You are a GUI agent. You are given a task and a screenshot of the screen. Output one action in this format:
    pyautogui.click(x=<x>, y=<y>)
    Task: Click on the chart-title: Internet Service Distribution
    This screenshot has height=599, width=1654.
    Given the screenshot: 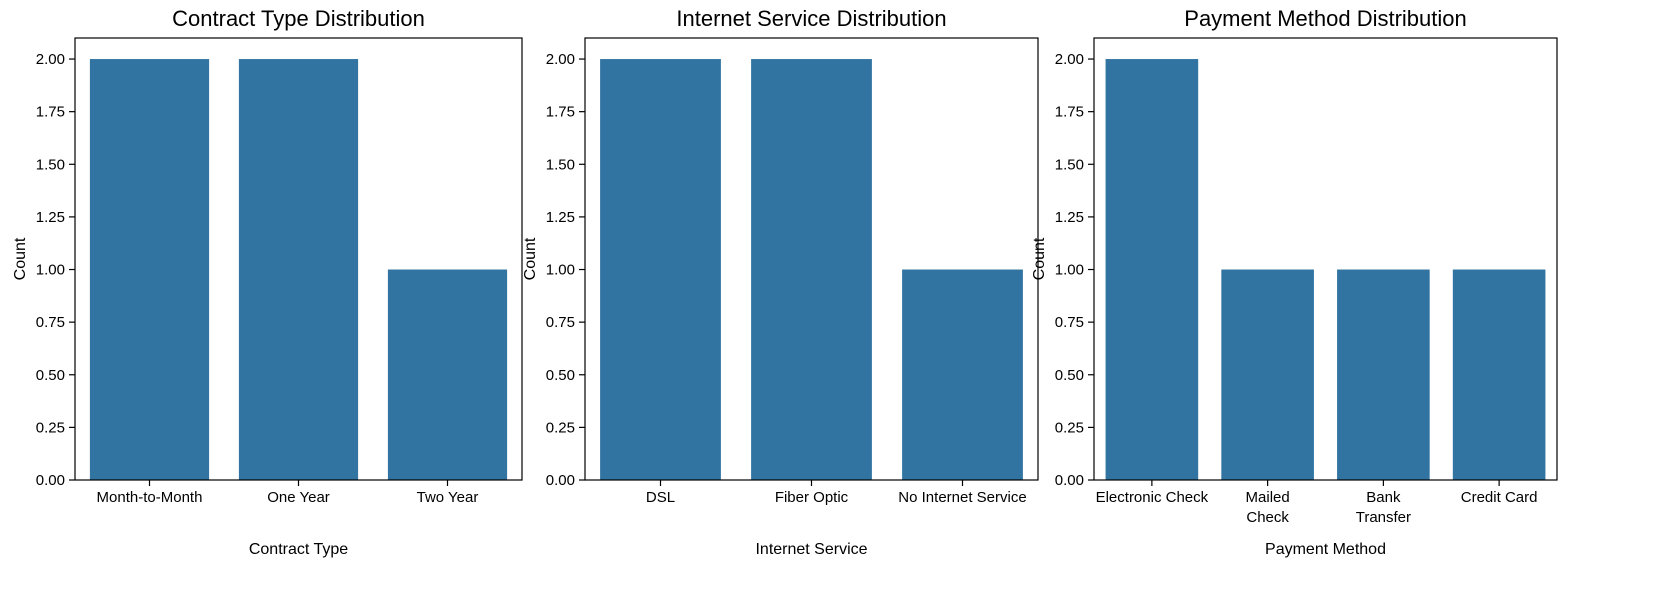 What is the action you would take?
    pyautogui.click(x=811, y=18)
    